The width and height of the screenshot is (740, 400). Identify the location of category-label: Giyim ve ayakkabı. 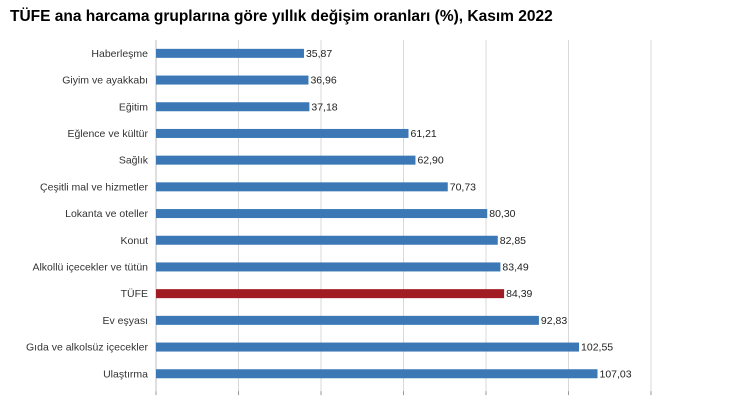
(105, 81).